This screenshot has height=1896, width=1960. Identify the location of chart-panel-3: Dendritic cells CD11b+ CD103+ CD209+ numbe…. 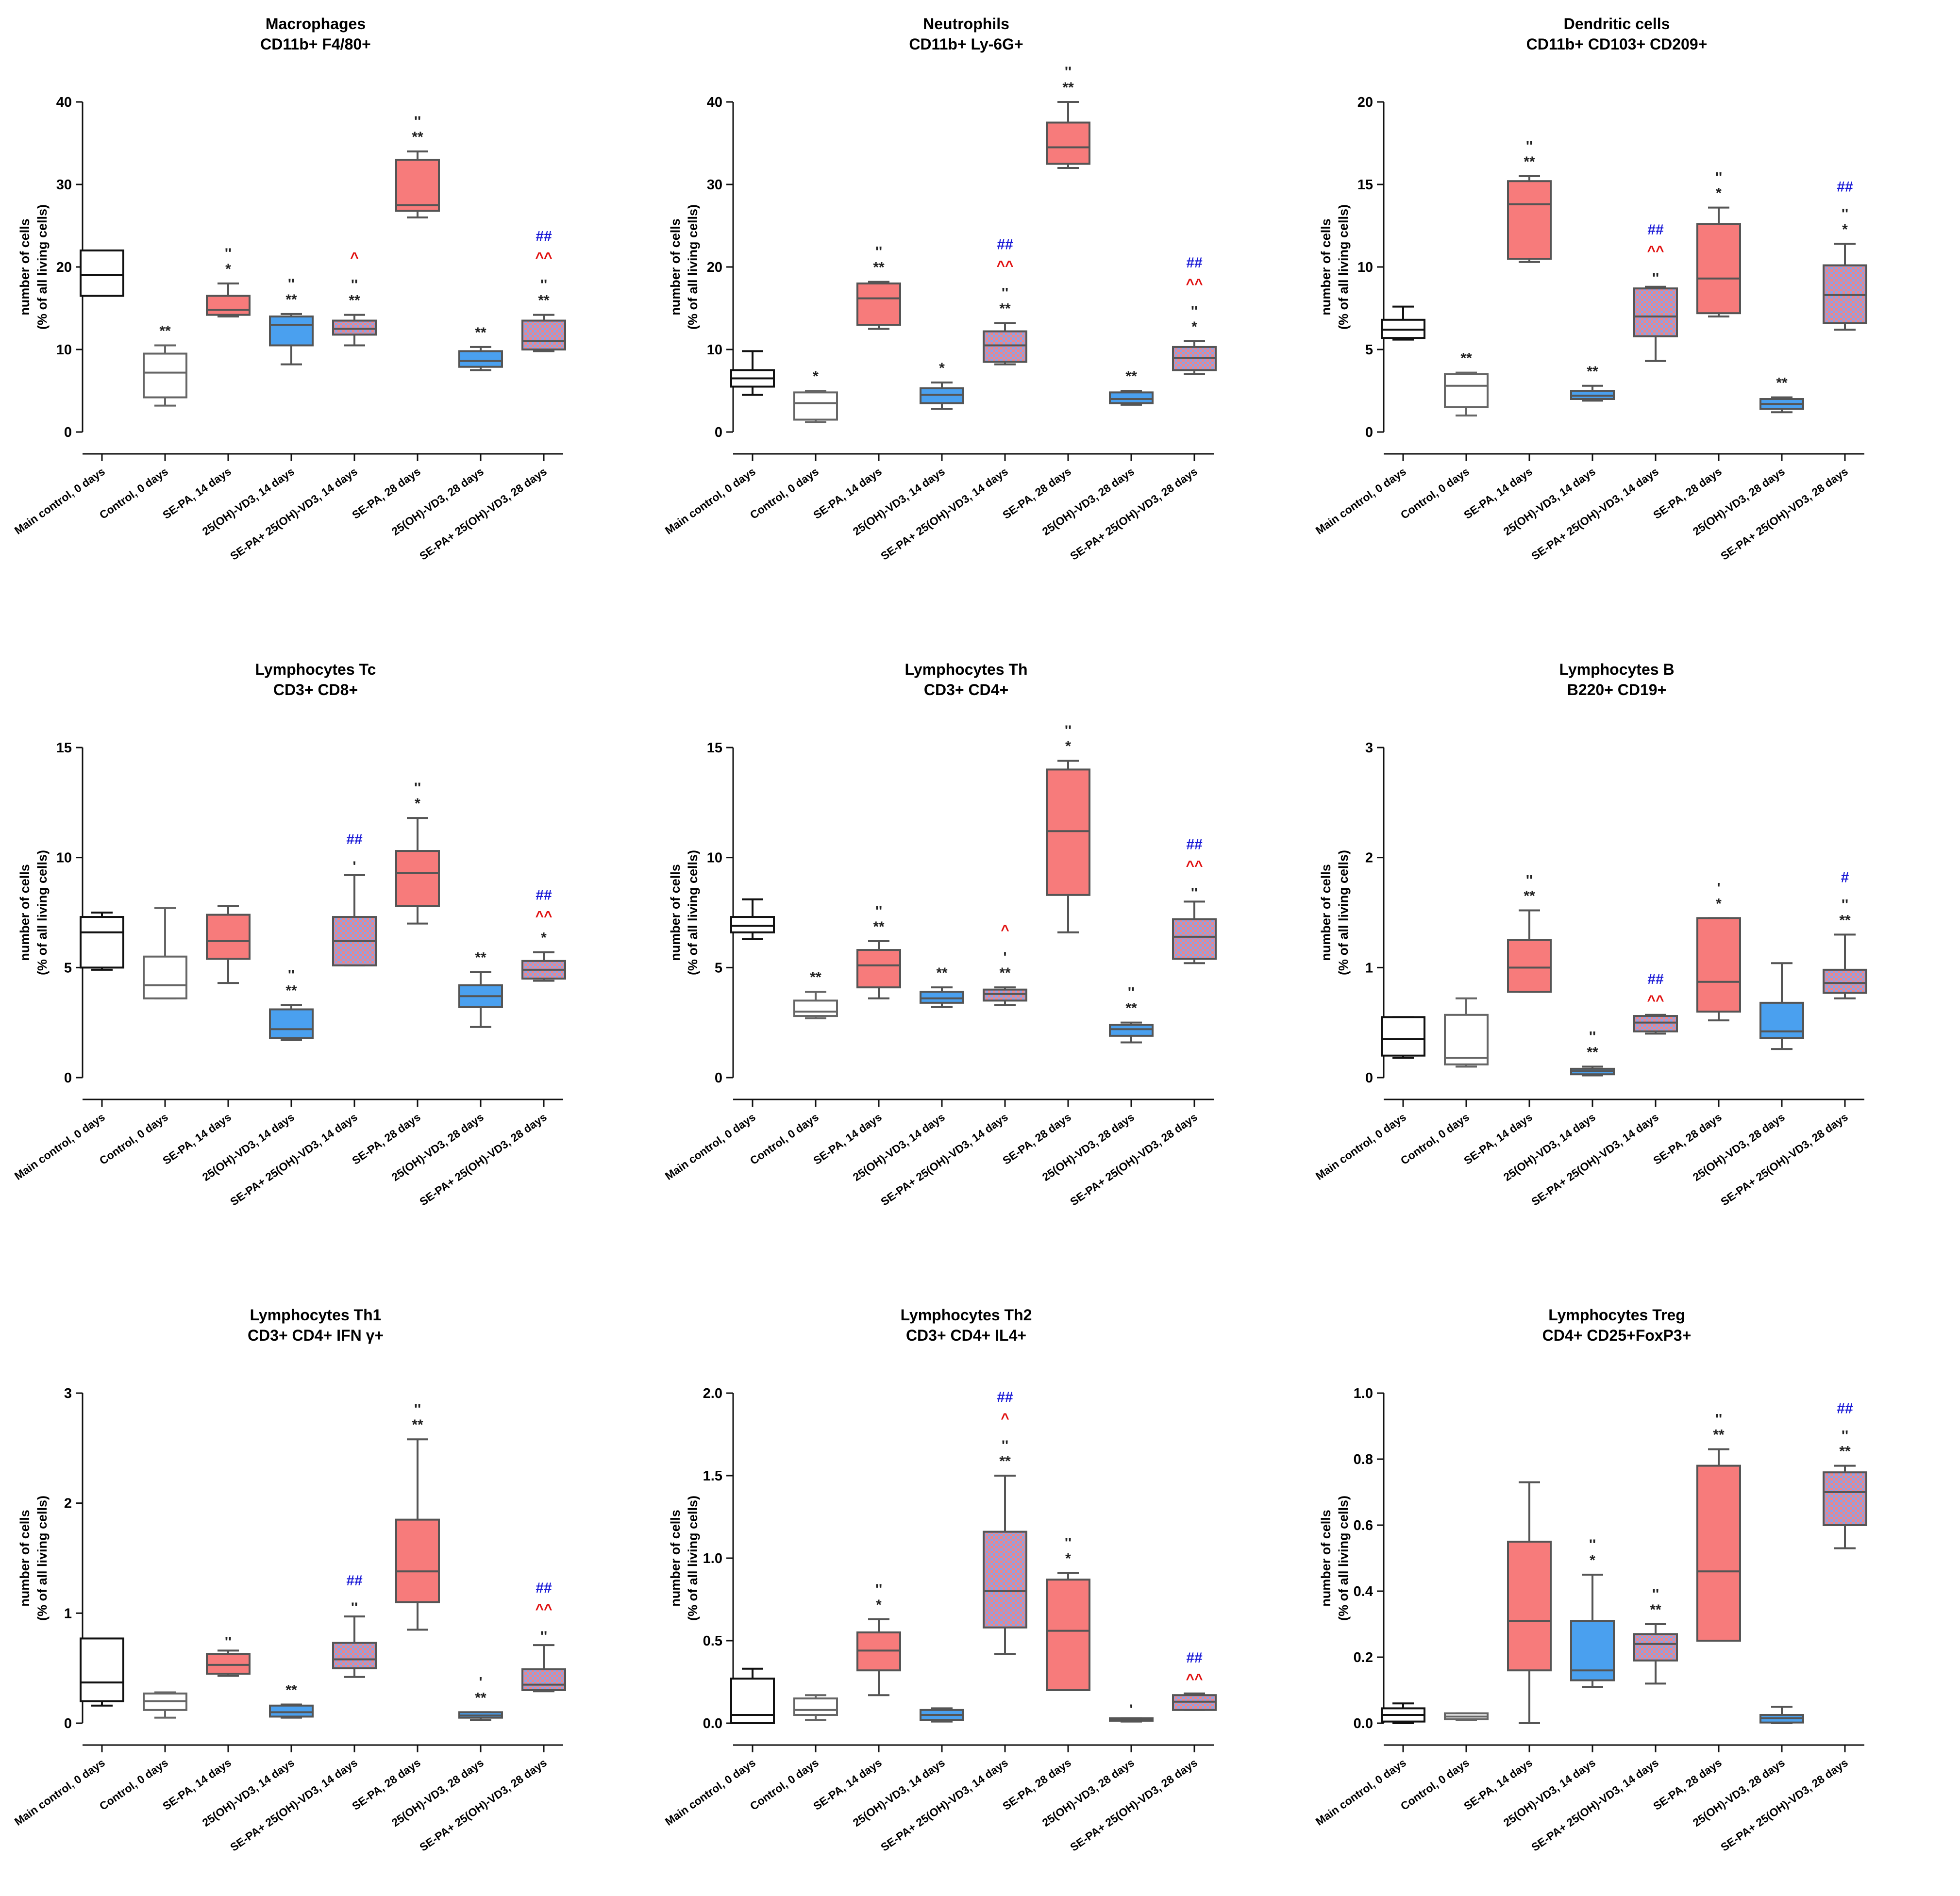
(1590, 289).